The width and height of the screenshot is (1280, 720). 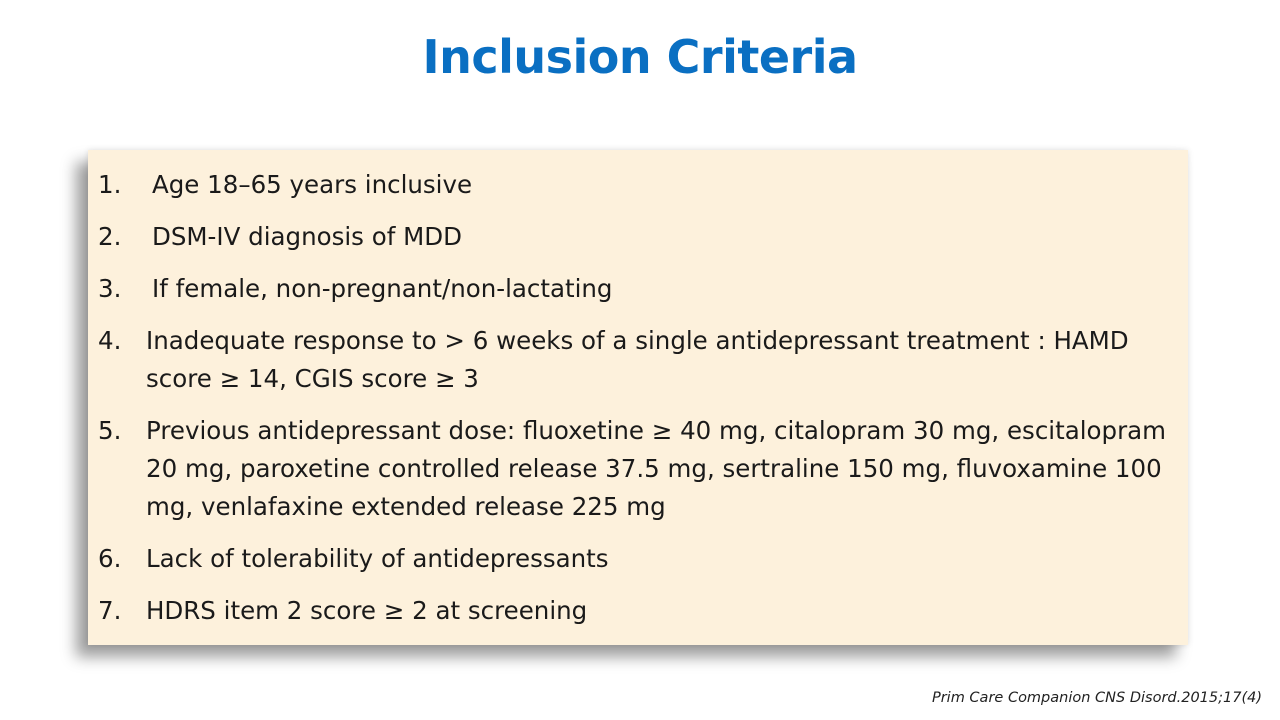 What do you see at coordinates (382, 288) in the screenshot?
I see `criteria-text: If female, non-pregnant/non-lactating` at bounding box center [382, 288].